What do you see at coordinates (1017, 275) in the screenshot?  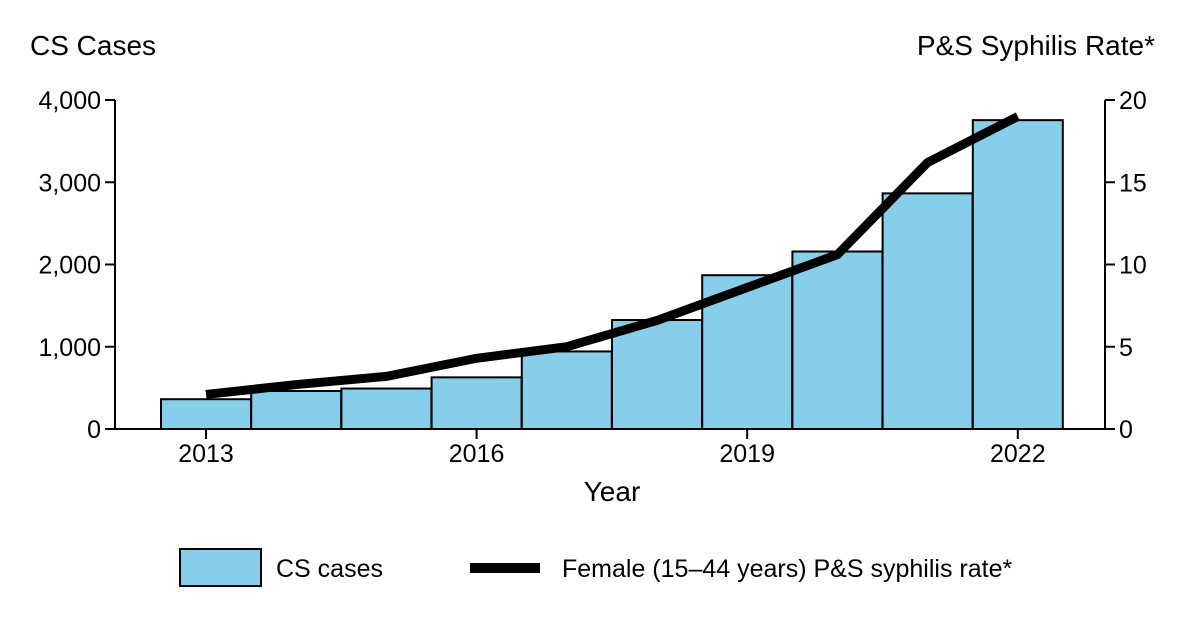 I see `bar-2022` at bounding box center [1017, 275].